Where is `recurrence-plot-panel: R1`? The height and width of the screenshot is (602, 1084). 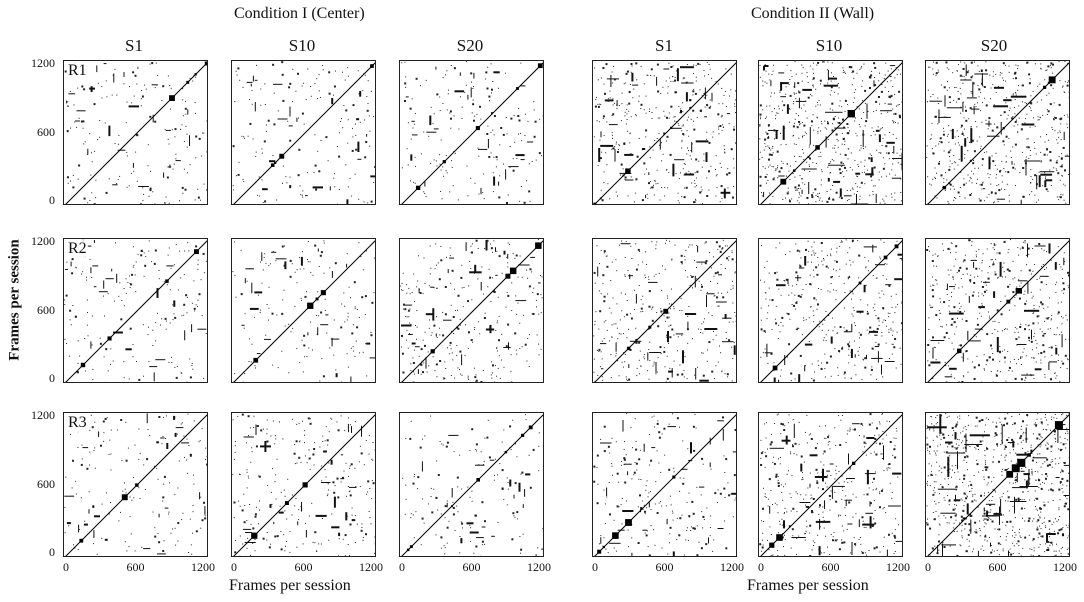 recurrence-plot-panel: R1 is located at coordinates (135, 132).